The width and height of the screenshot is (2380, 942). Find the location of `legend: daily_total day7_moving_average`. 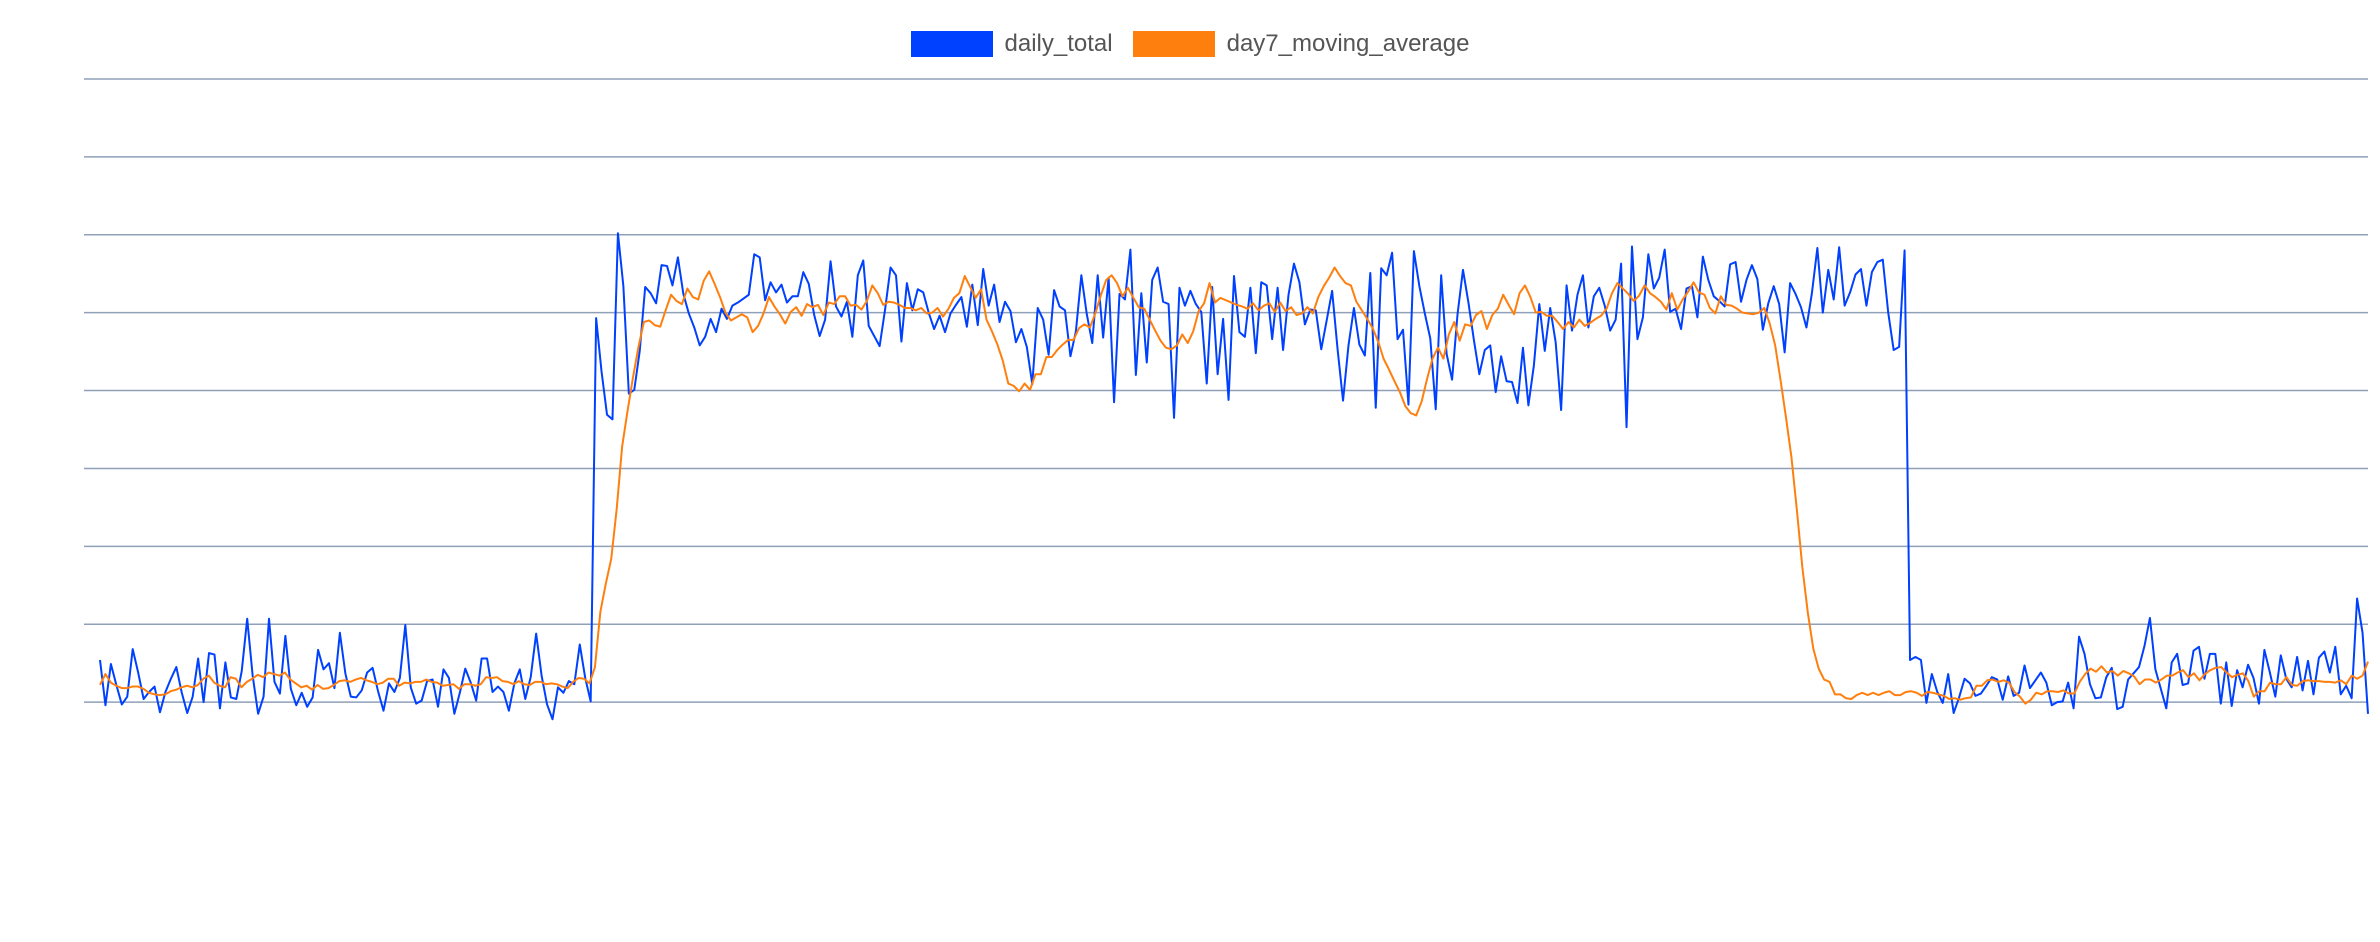

legend: daily_total day7_moving_average is located at coordinates (1190, 44).